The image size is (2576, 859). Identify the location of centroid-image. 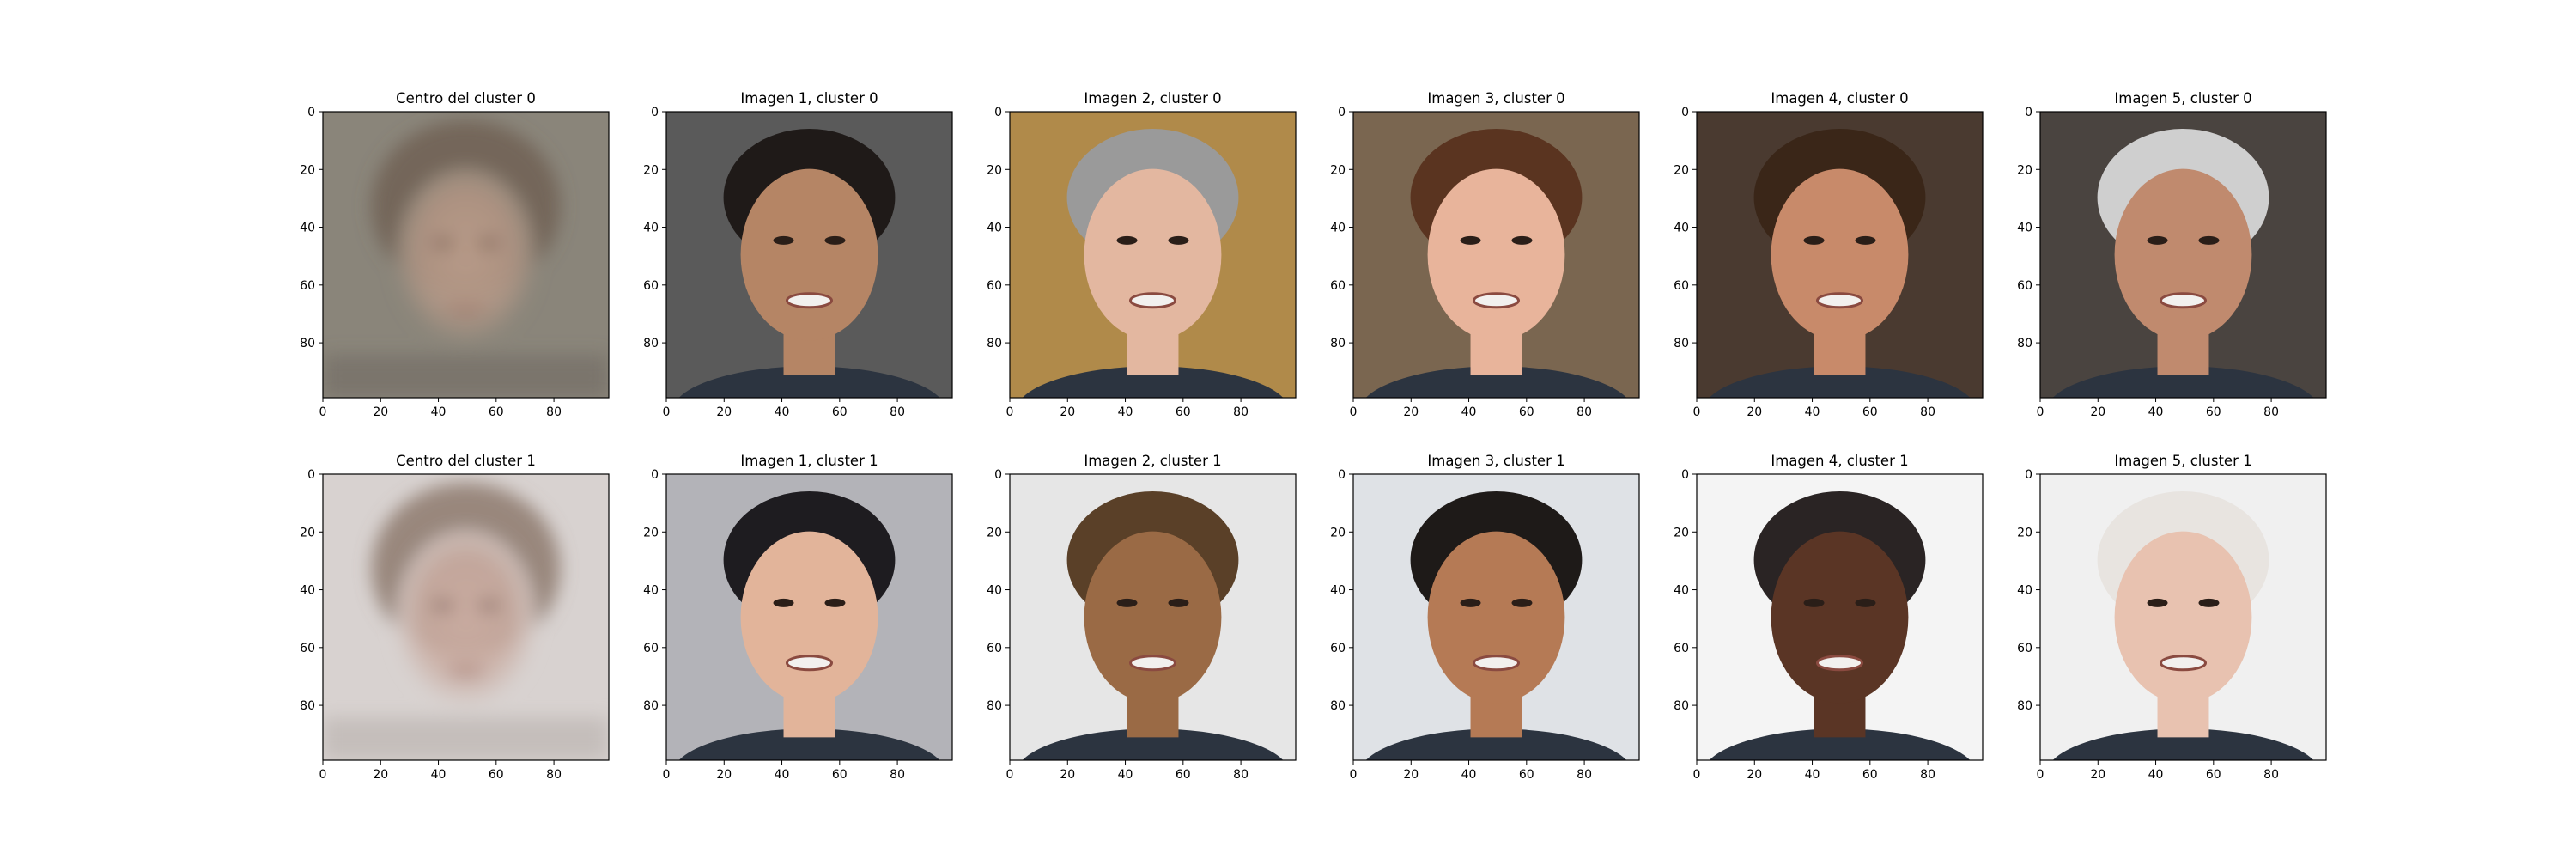
(466, 617).